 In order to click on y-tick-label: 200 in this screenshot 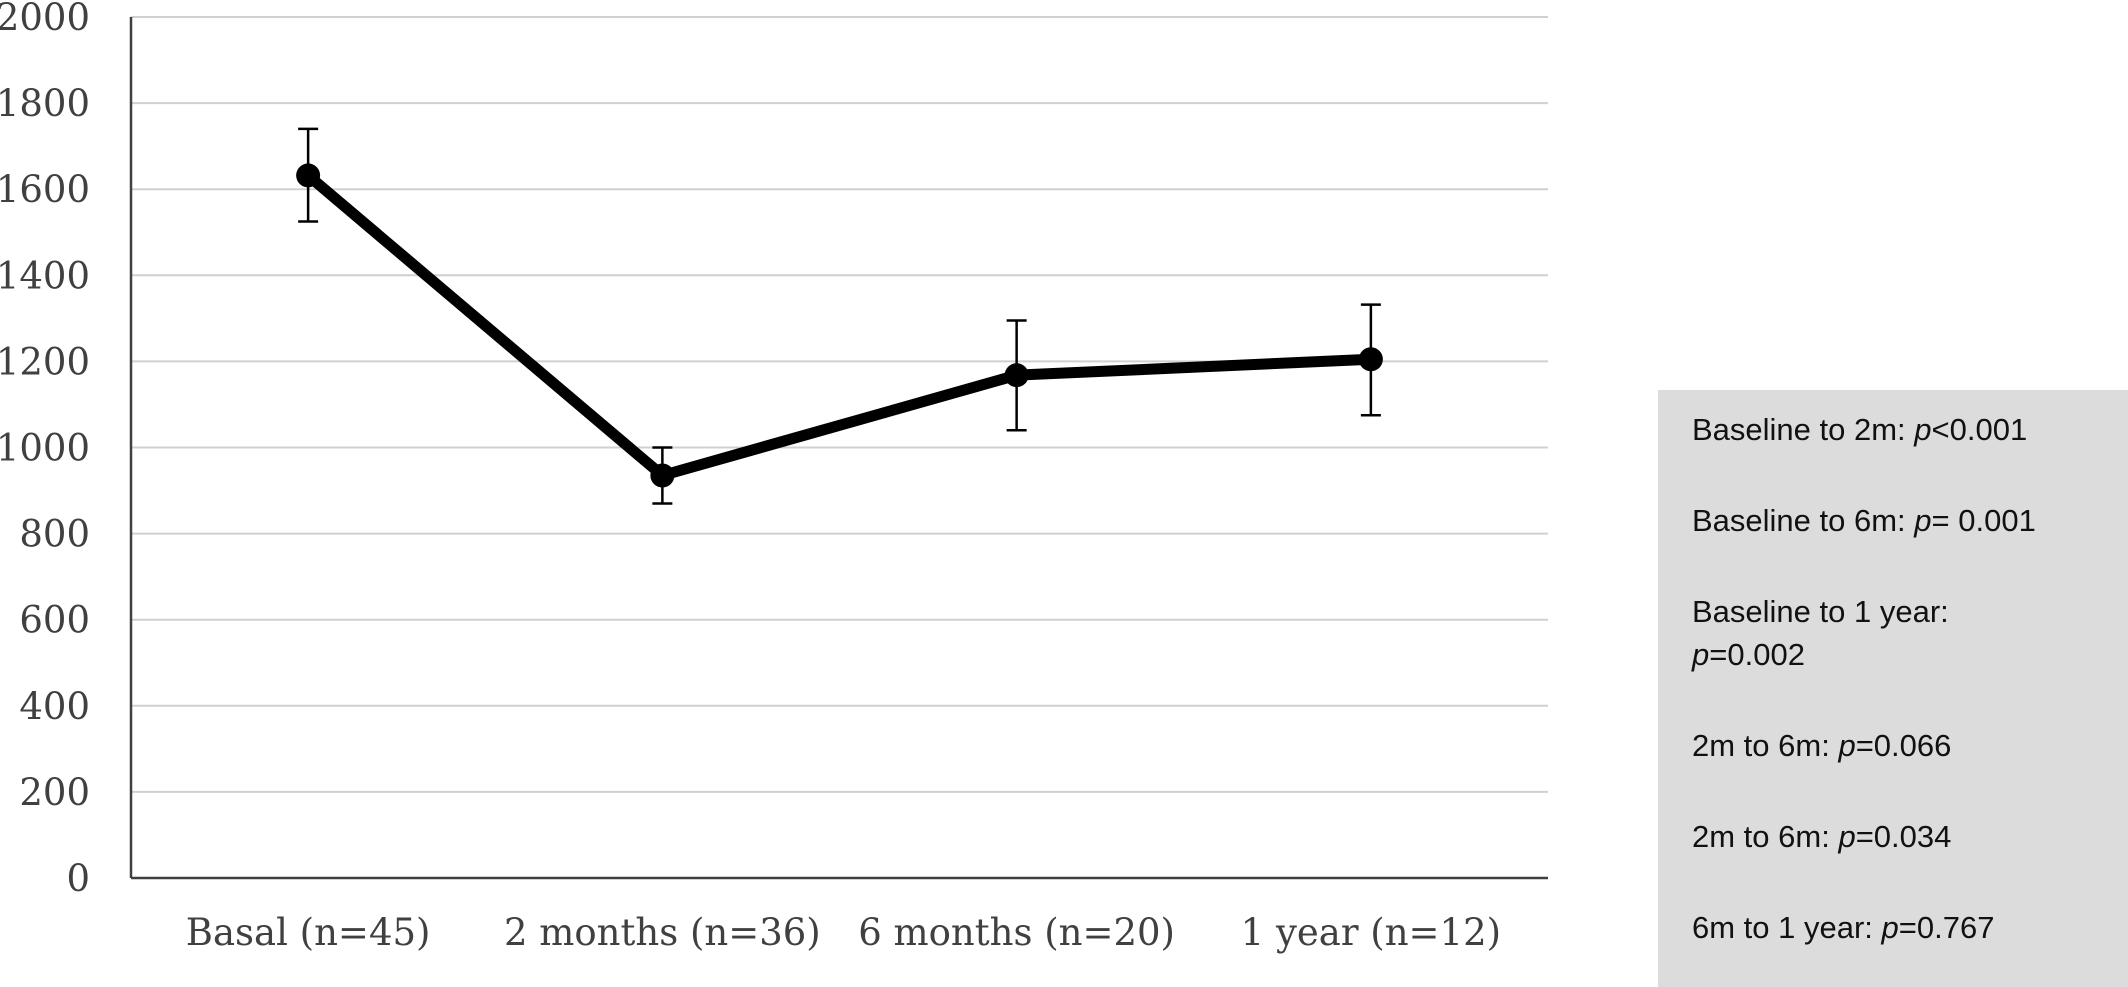, I will do `click(54, 792)`.